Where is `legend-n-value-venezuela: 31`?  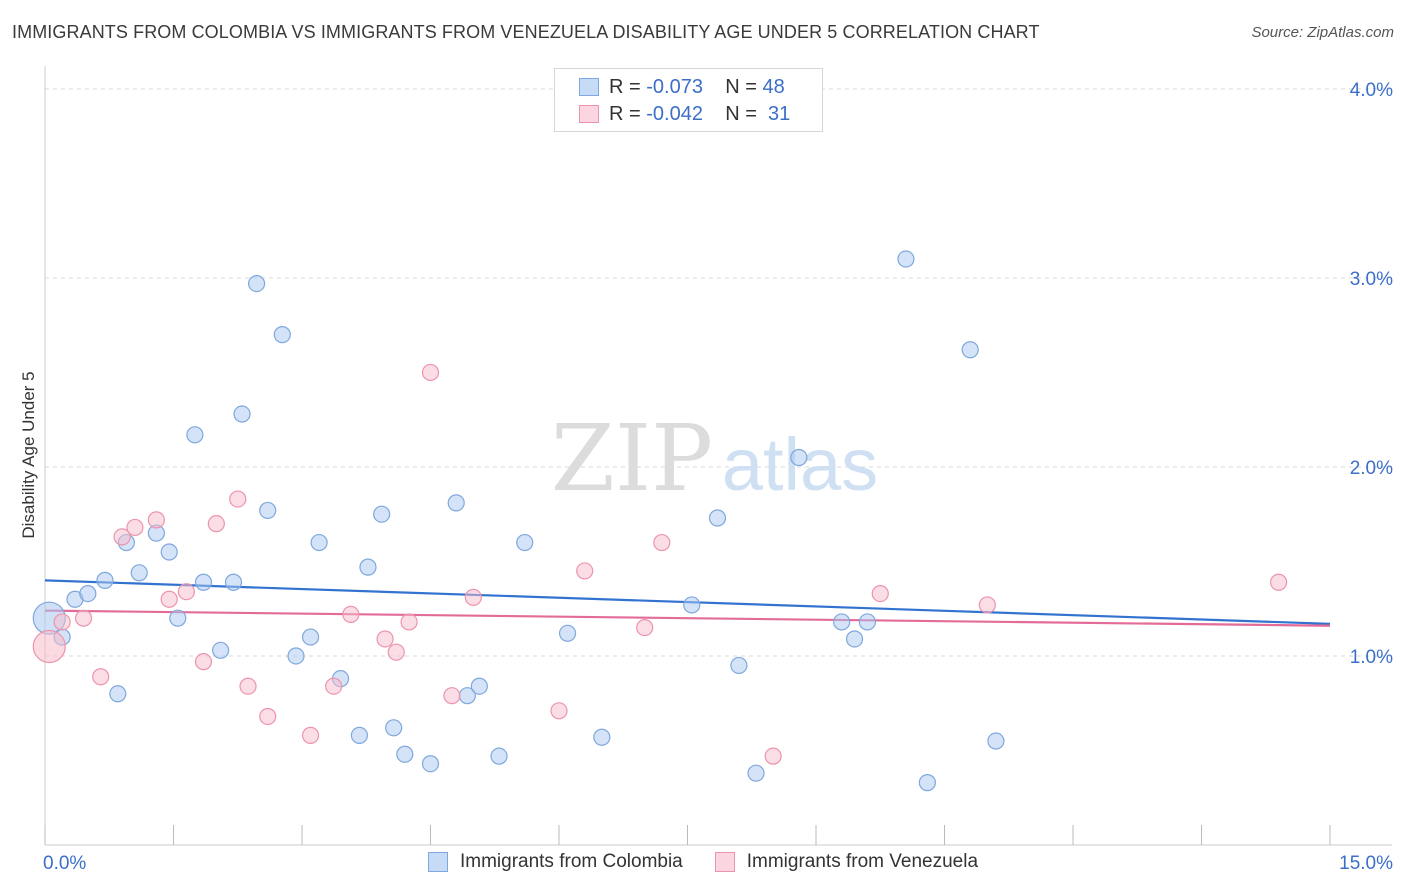 legend-n-value-venezuela: 31 is located at coordinates (779, 113).